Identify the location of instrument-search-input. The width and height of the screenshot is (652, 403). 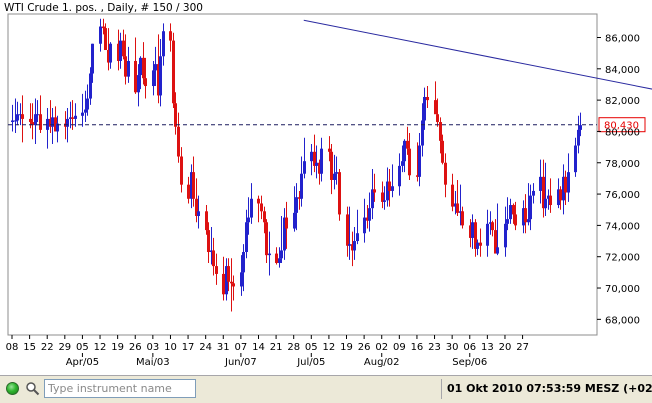
(120, 388).